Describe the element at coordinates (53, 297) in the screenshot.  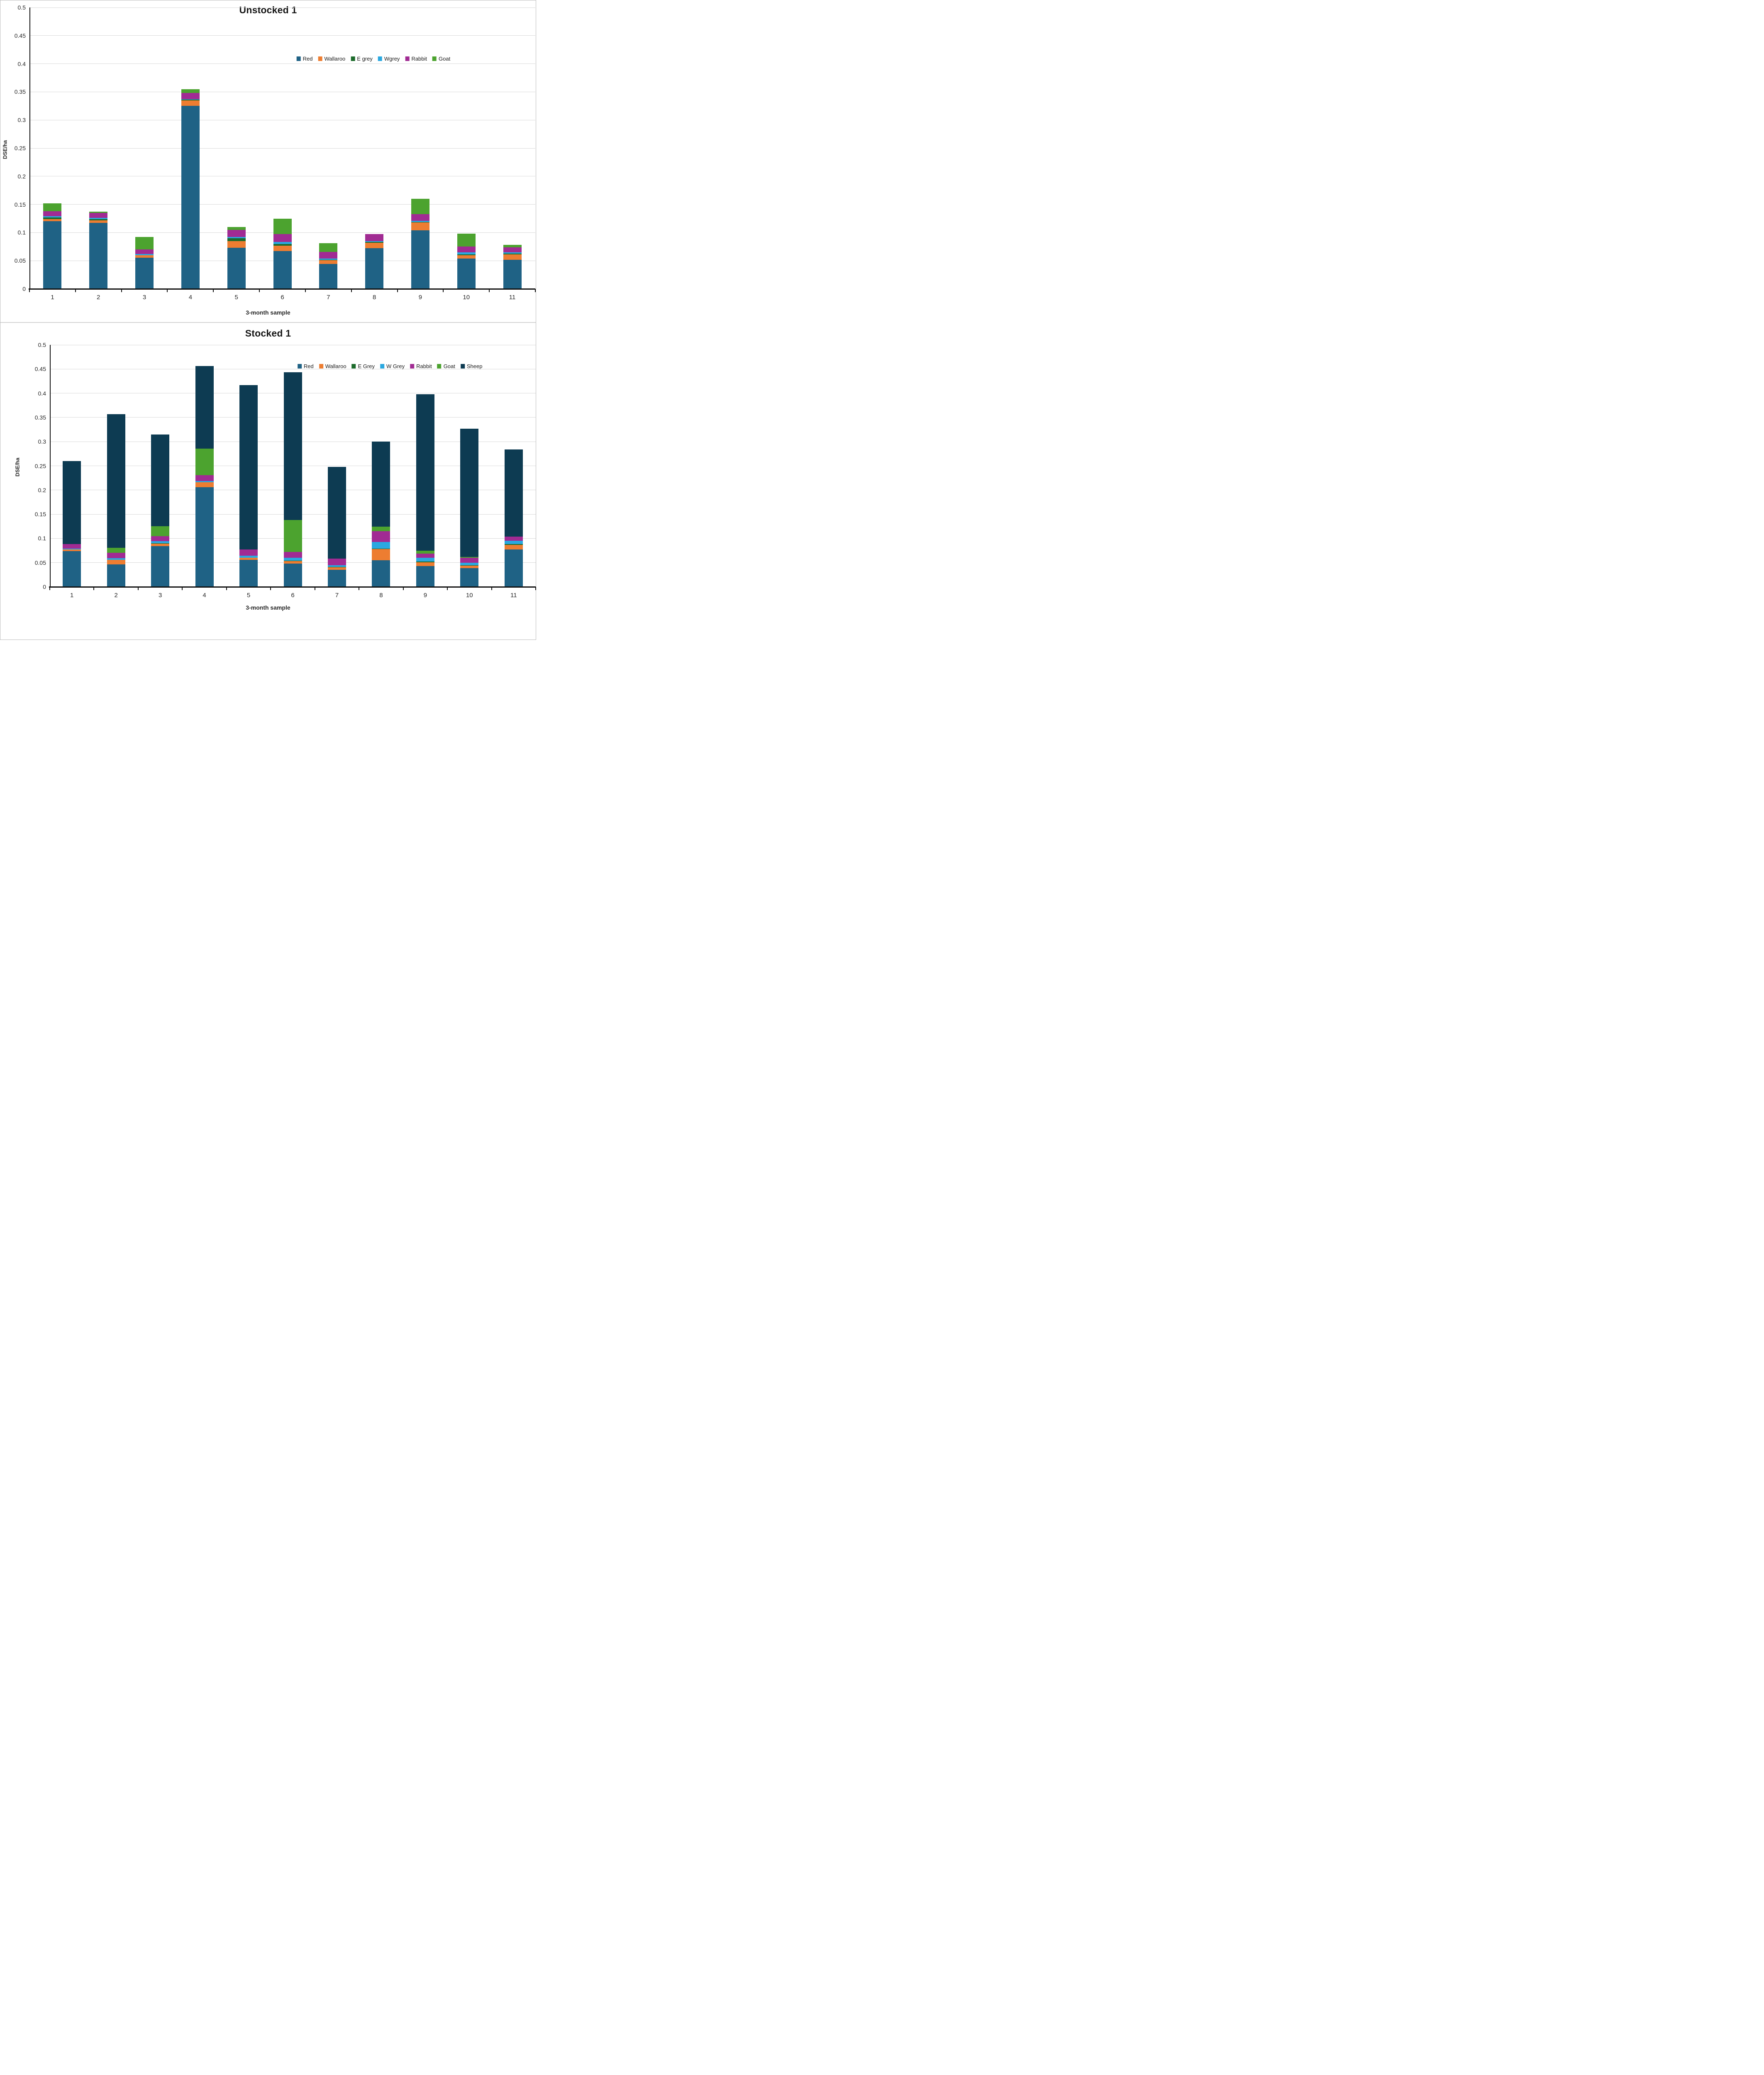
I see `x-tick-label: 1` at that location.